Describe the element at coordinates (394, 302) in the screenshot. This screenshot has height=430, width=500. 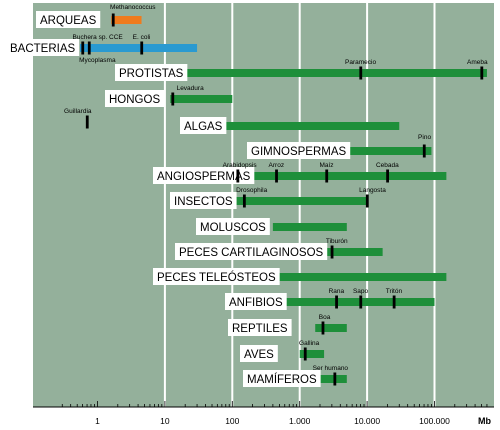
I see `marker-triton` at that location.